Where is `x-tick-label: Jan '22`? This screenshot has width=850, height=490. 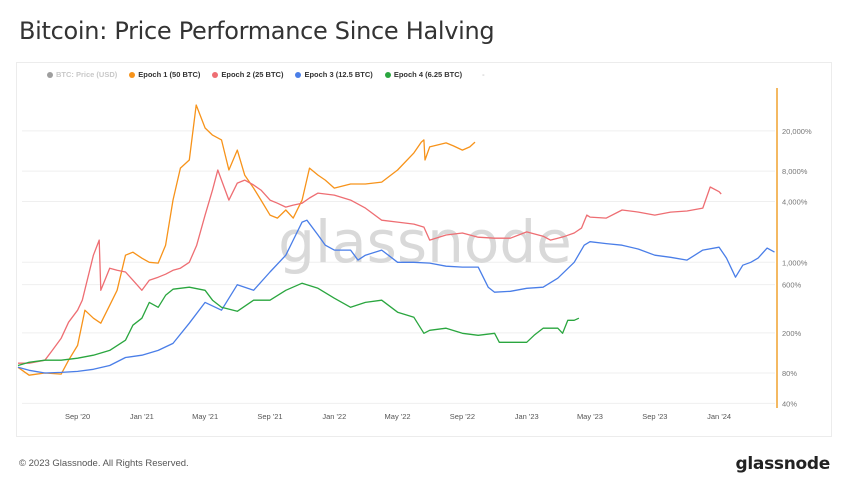
x-tick-label: Jan '22 is located at coordinates (334, 416).